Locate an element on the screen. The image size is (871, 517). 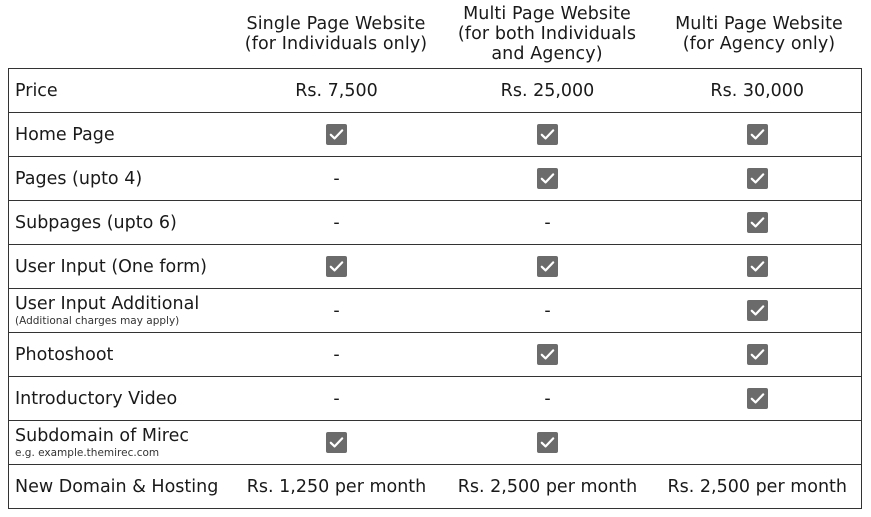
value-cell: Rs. 7,500 is located at coordinates (336, 90).